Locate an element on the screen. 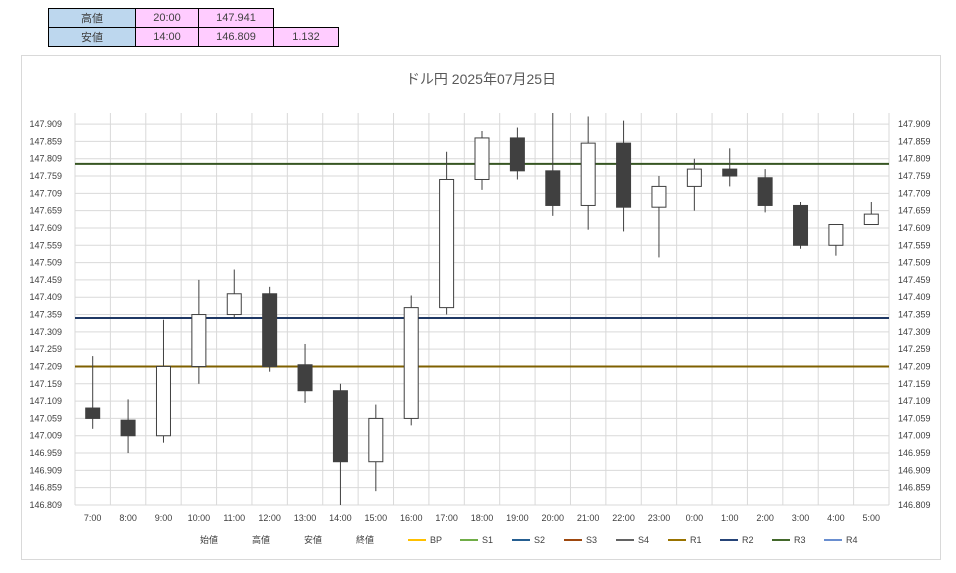 The width and height of the screenshot is (956, 573). legend-label: S4 is located at coordinates (643, 540).